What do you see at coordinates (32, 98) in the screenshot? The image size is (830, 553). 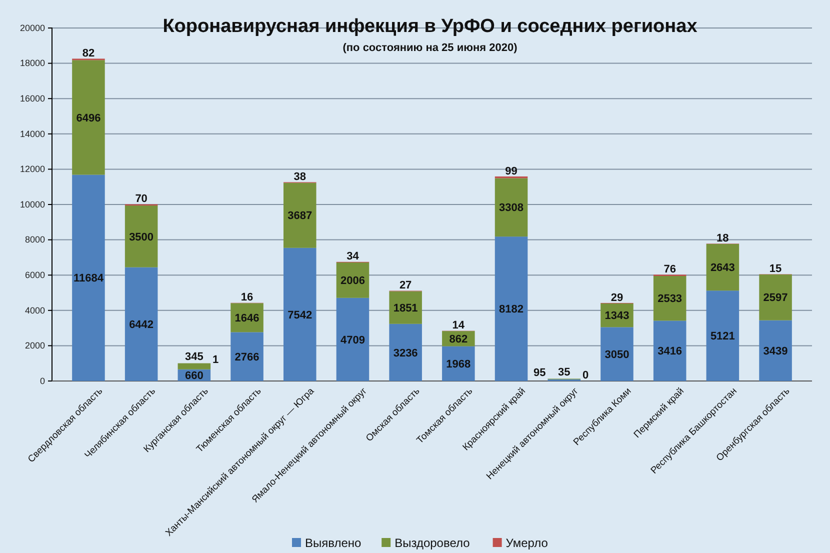 I see `y-tick-label: 16000` at bounding box center [32, 98].